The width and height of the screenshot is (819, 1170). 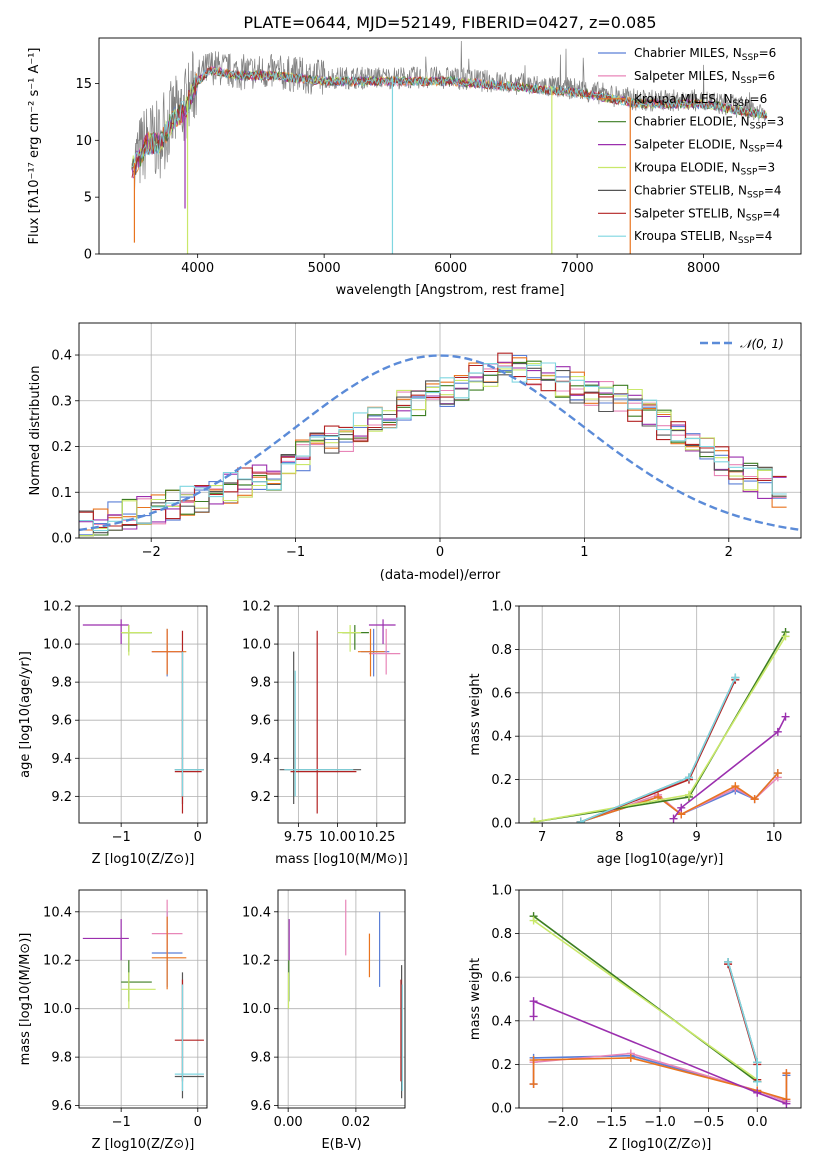 I want to click on legend-entry: Salpeter ELODIE, NSSP=4, so click(x=708, y=146).